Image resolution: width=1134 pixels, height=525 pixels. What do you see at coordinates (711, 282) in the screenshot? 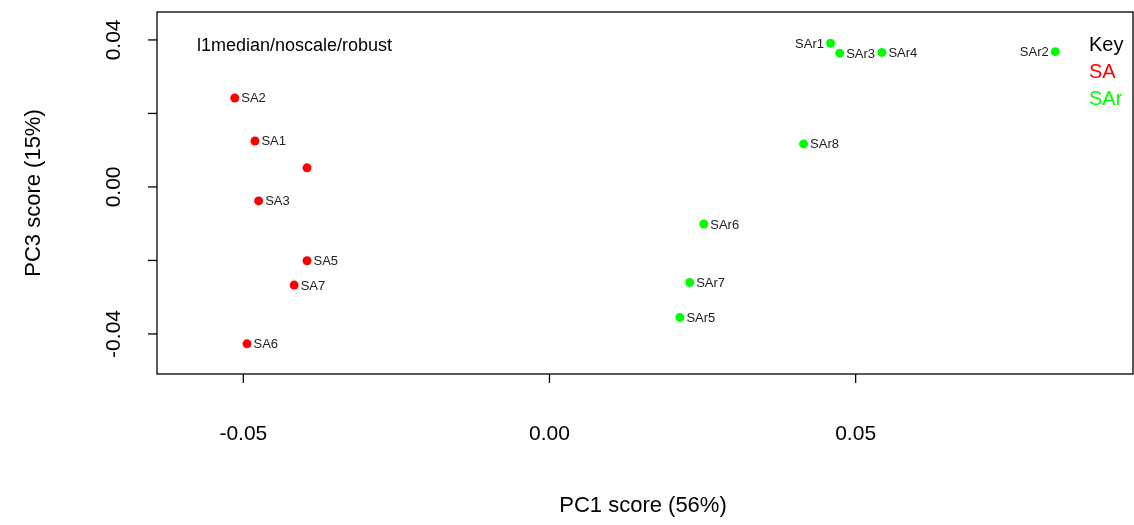
I see `annotation: SAr7` at bounding box center [711, 282].